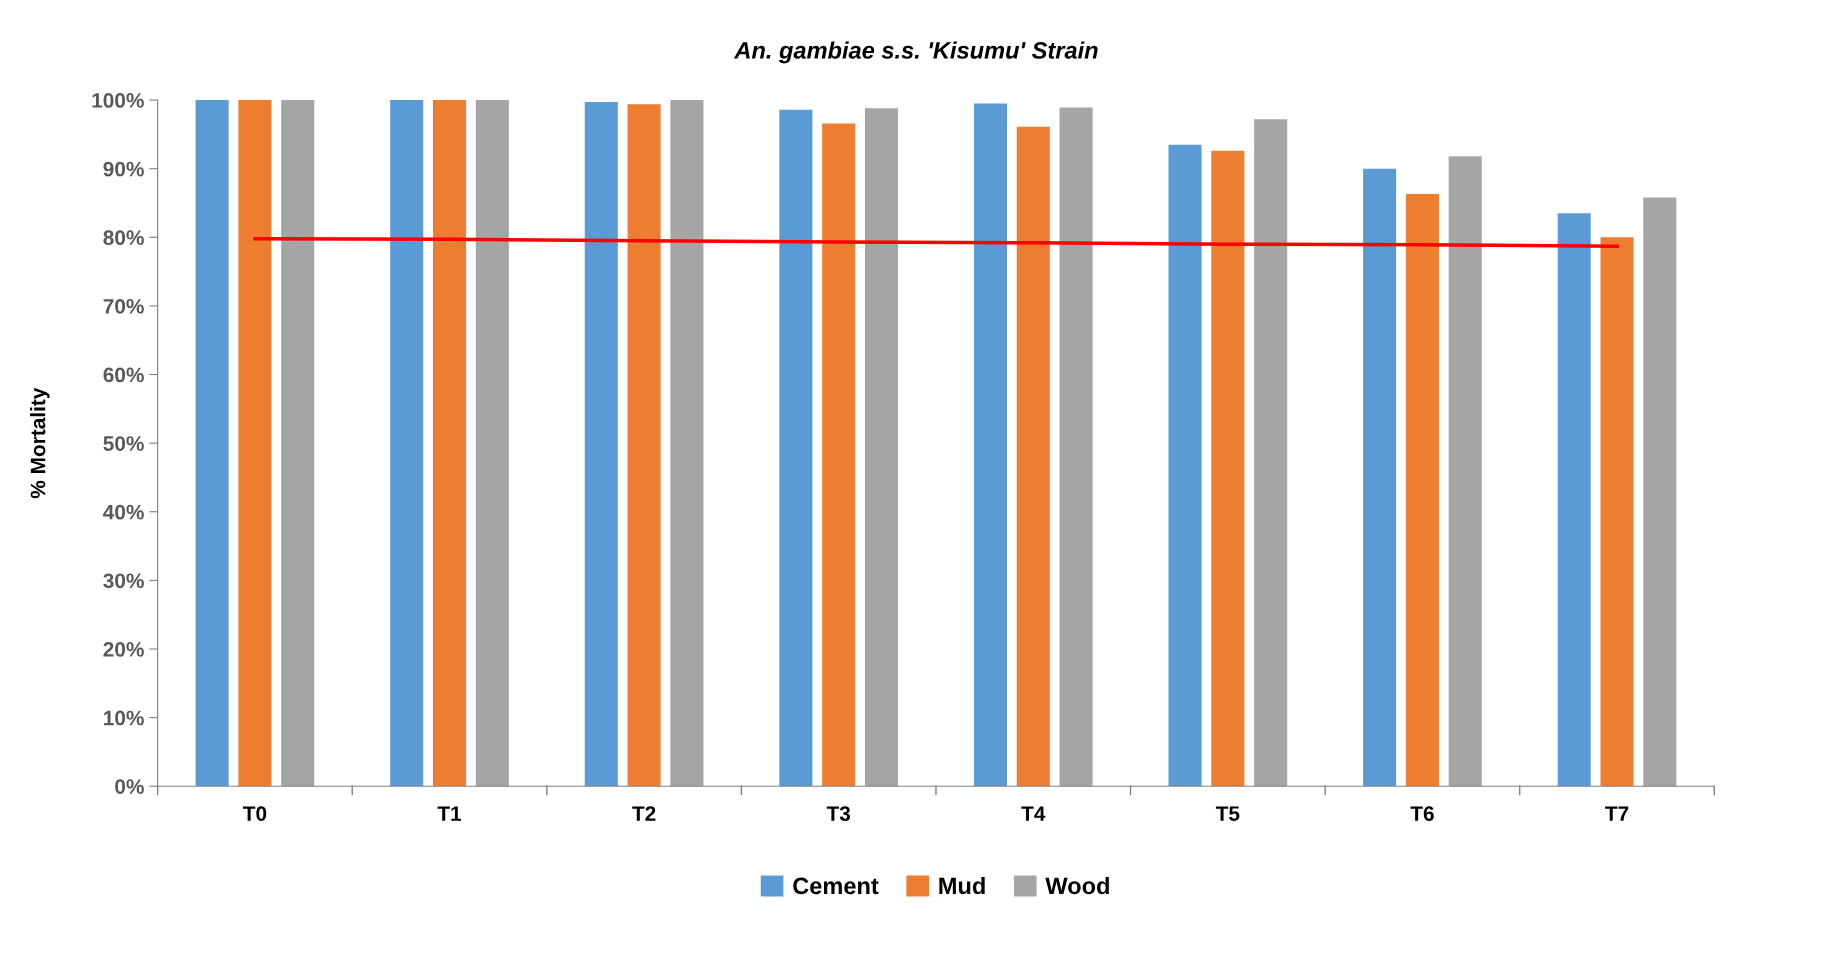  I want to click on x-tick-label: T3, so click(838, 813).